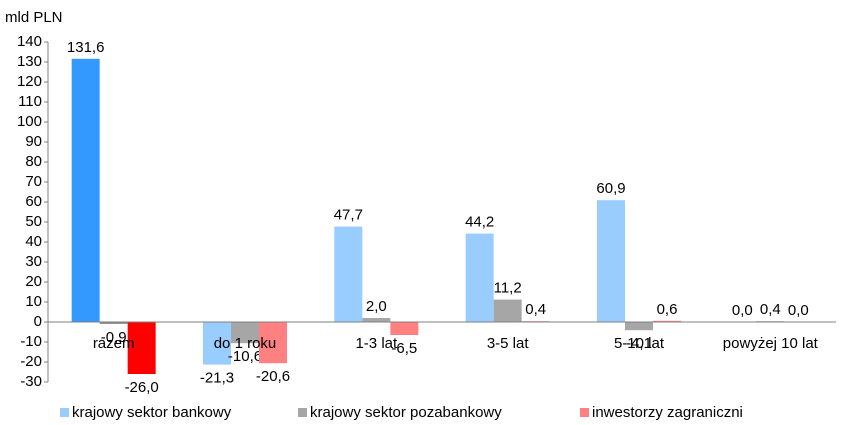 The width and height of the screenshot is (841, 425). What do you see at coordinates (30, 101) in the screenshot?
I see `y-tick-label: 110` at bounding box center [30, 101].